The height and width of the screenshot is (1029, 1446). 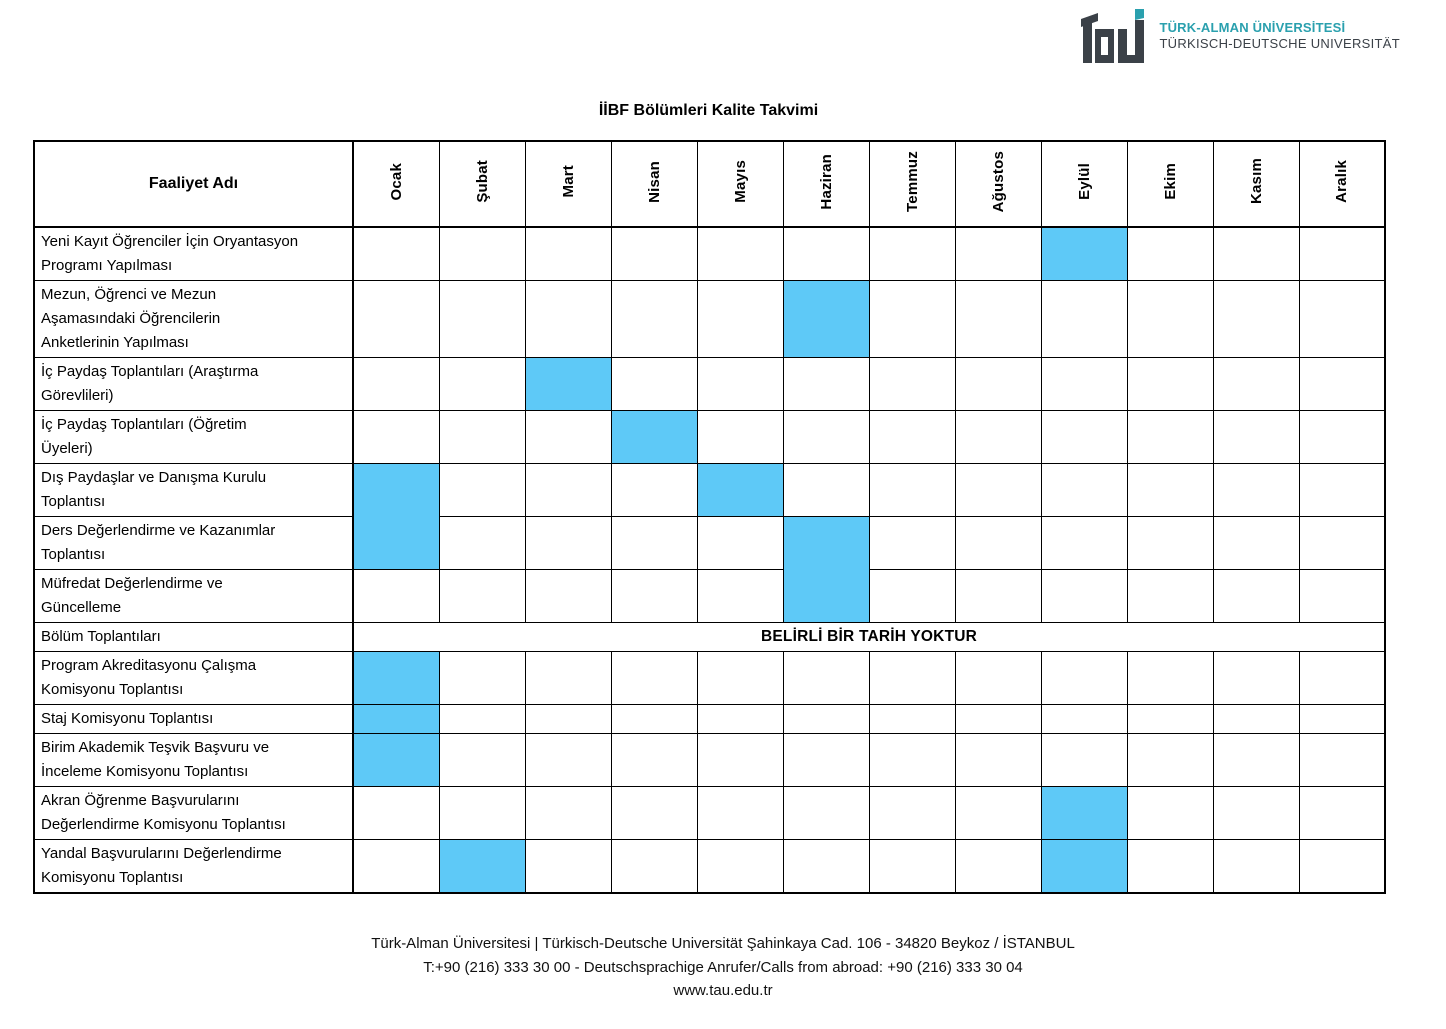 What do you see at coordinates (826, 181) in the screenshot?
I see `month-header-label: Haziran` at bounding box center [826, 181].